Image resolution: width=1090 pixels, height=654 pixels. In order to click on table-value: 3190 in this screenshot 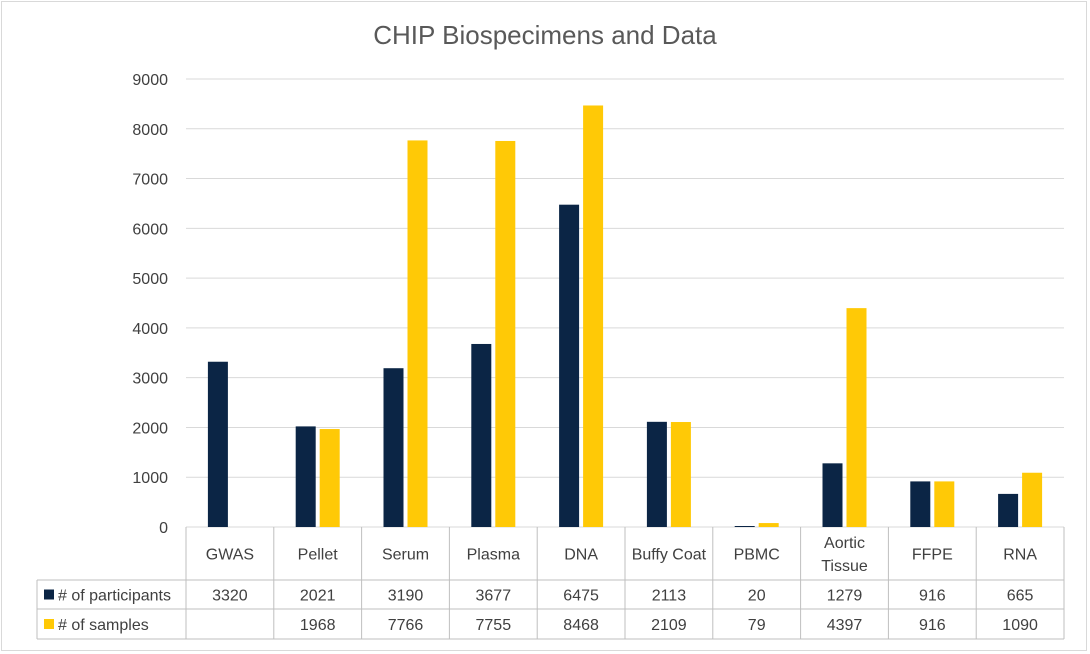, I will do `click(406, 596)`.